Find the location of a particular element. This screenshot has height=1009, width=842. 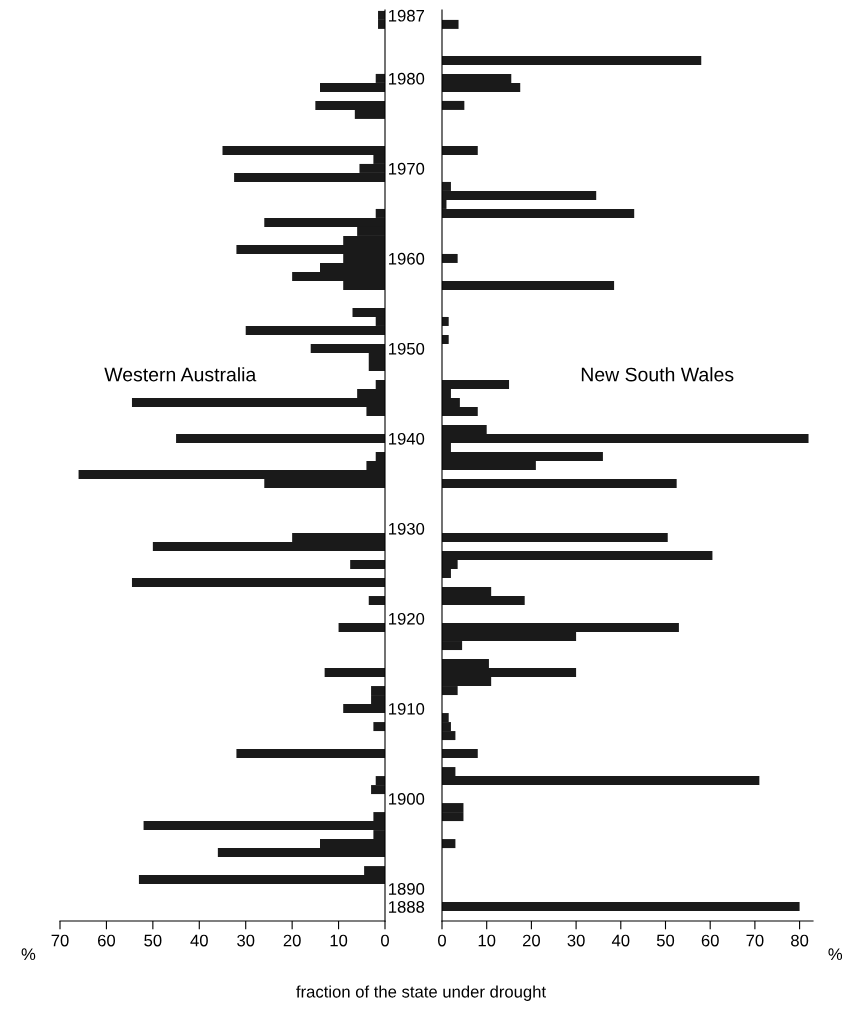

y-tick-label: 1940 is located at coordinates (407, 438).